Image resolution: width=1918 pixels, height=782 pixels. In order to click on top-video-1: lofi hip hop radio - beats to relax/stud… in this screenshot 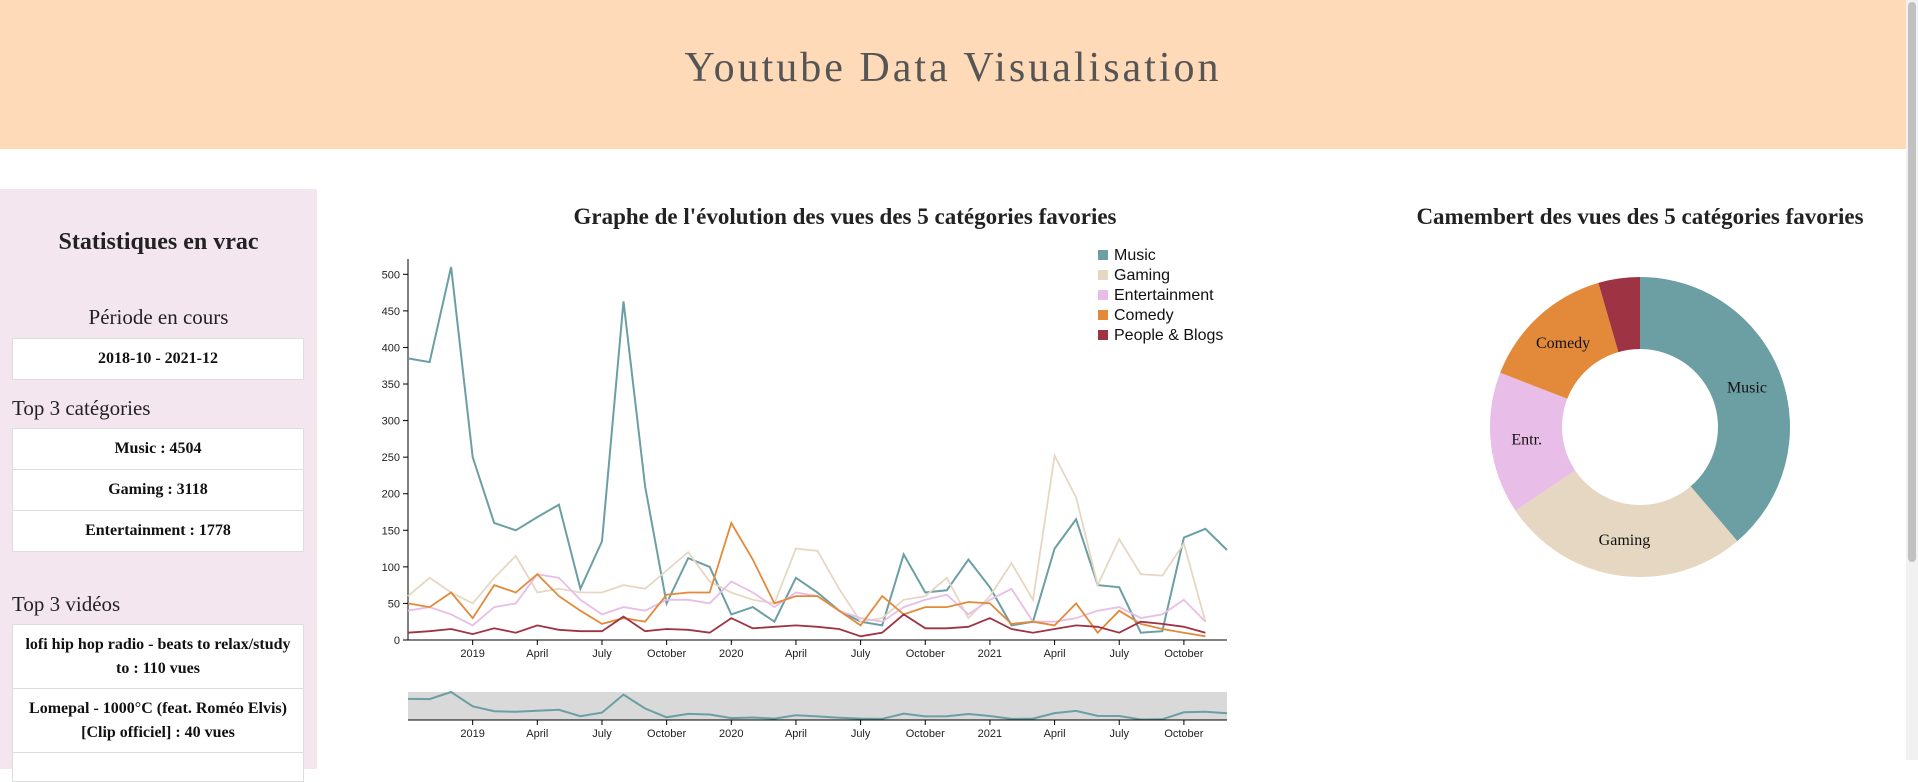, I will do `click(158, 656)`.